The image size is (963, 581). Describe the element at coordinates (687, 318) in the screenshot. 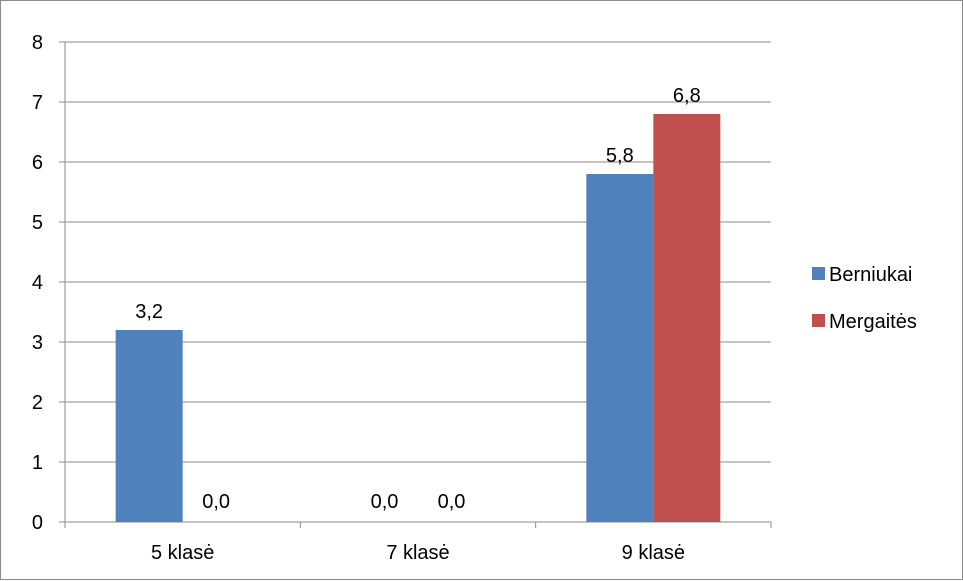

I see `bar-mergaitės` at that location.